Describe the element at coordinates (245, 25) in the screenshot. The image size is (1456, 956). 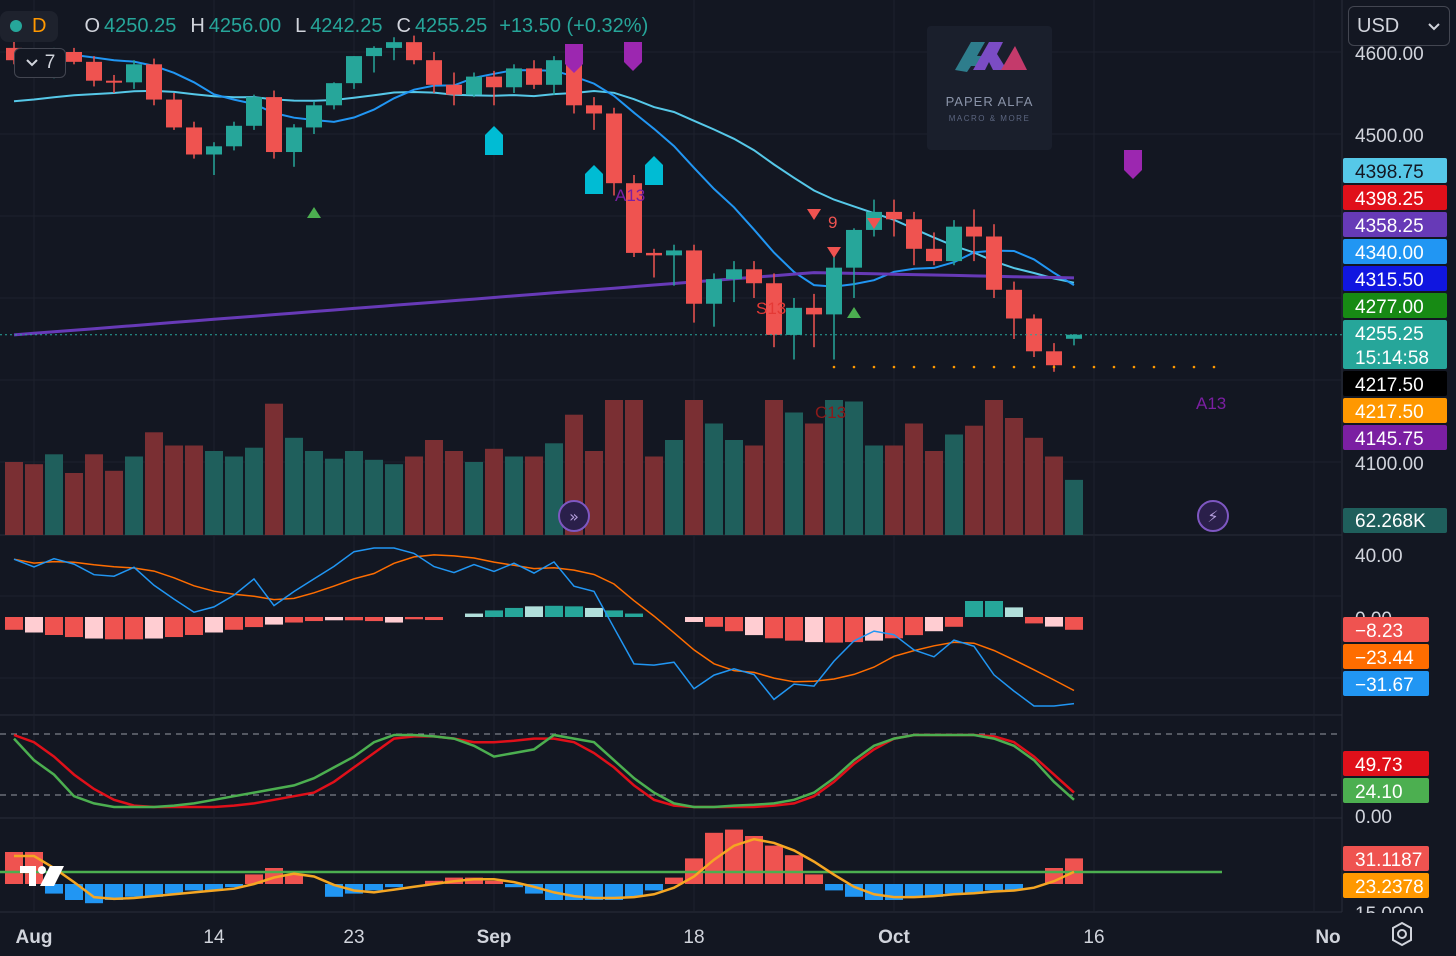
I see `high-value: 4256.00` at that location.